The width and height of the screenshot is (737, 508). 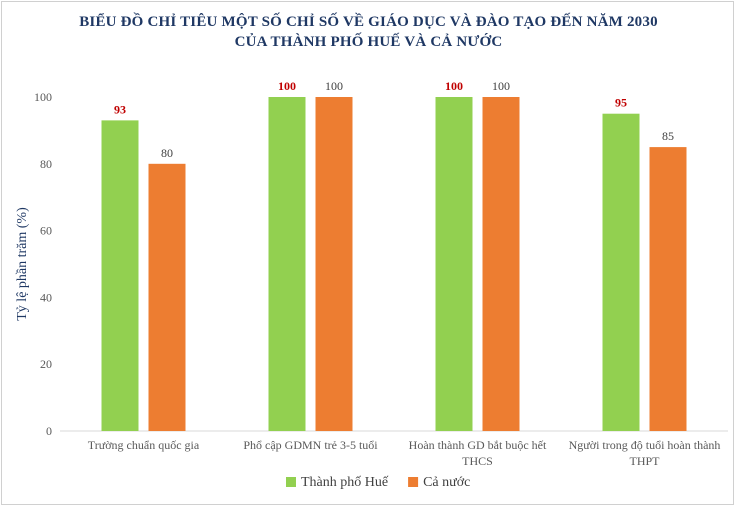 I want to click on data-label-ca-nuoc-2: 100, so click(x=501, y=86).